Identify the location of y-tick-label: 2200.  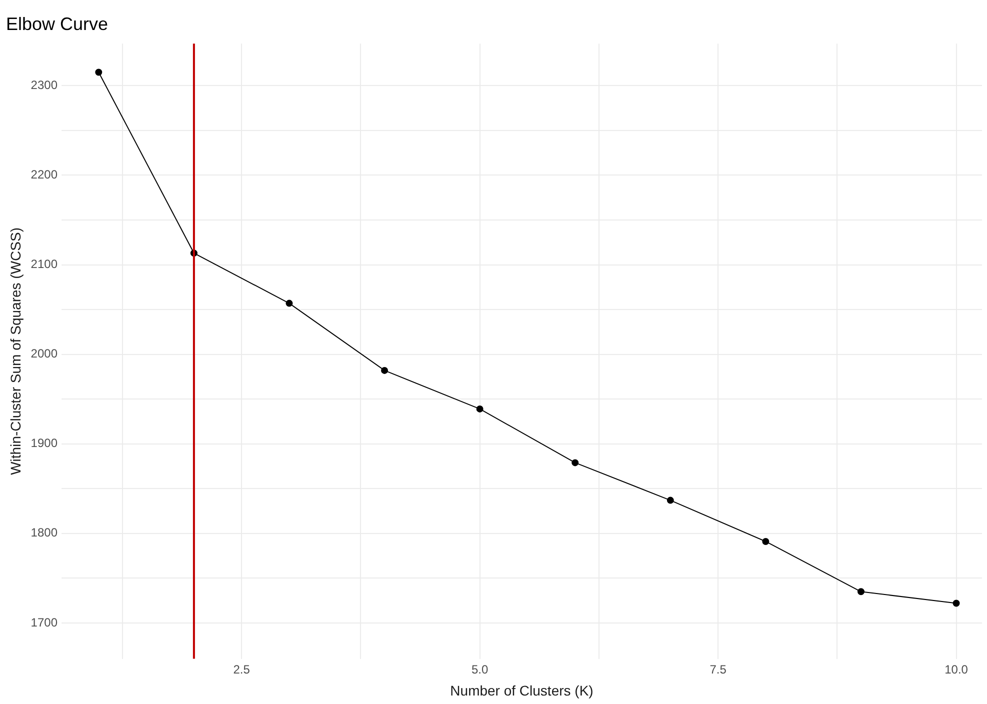
(44, 175).